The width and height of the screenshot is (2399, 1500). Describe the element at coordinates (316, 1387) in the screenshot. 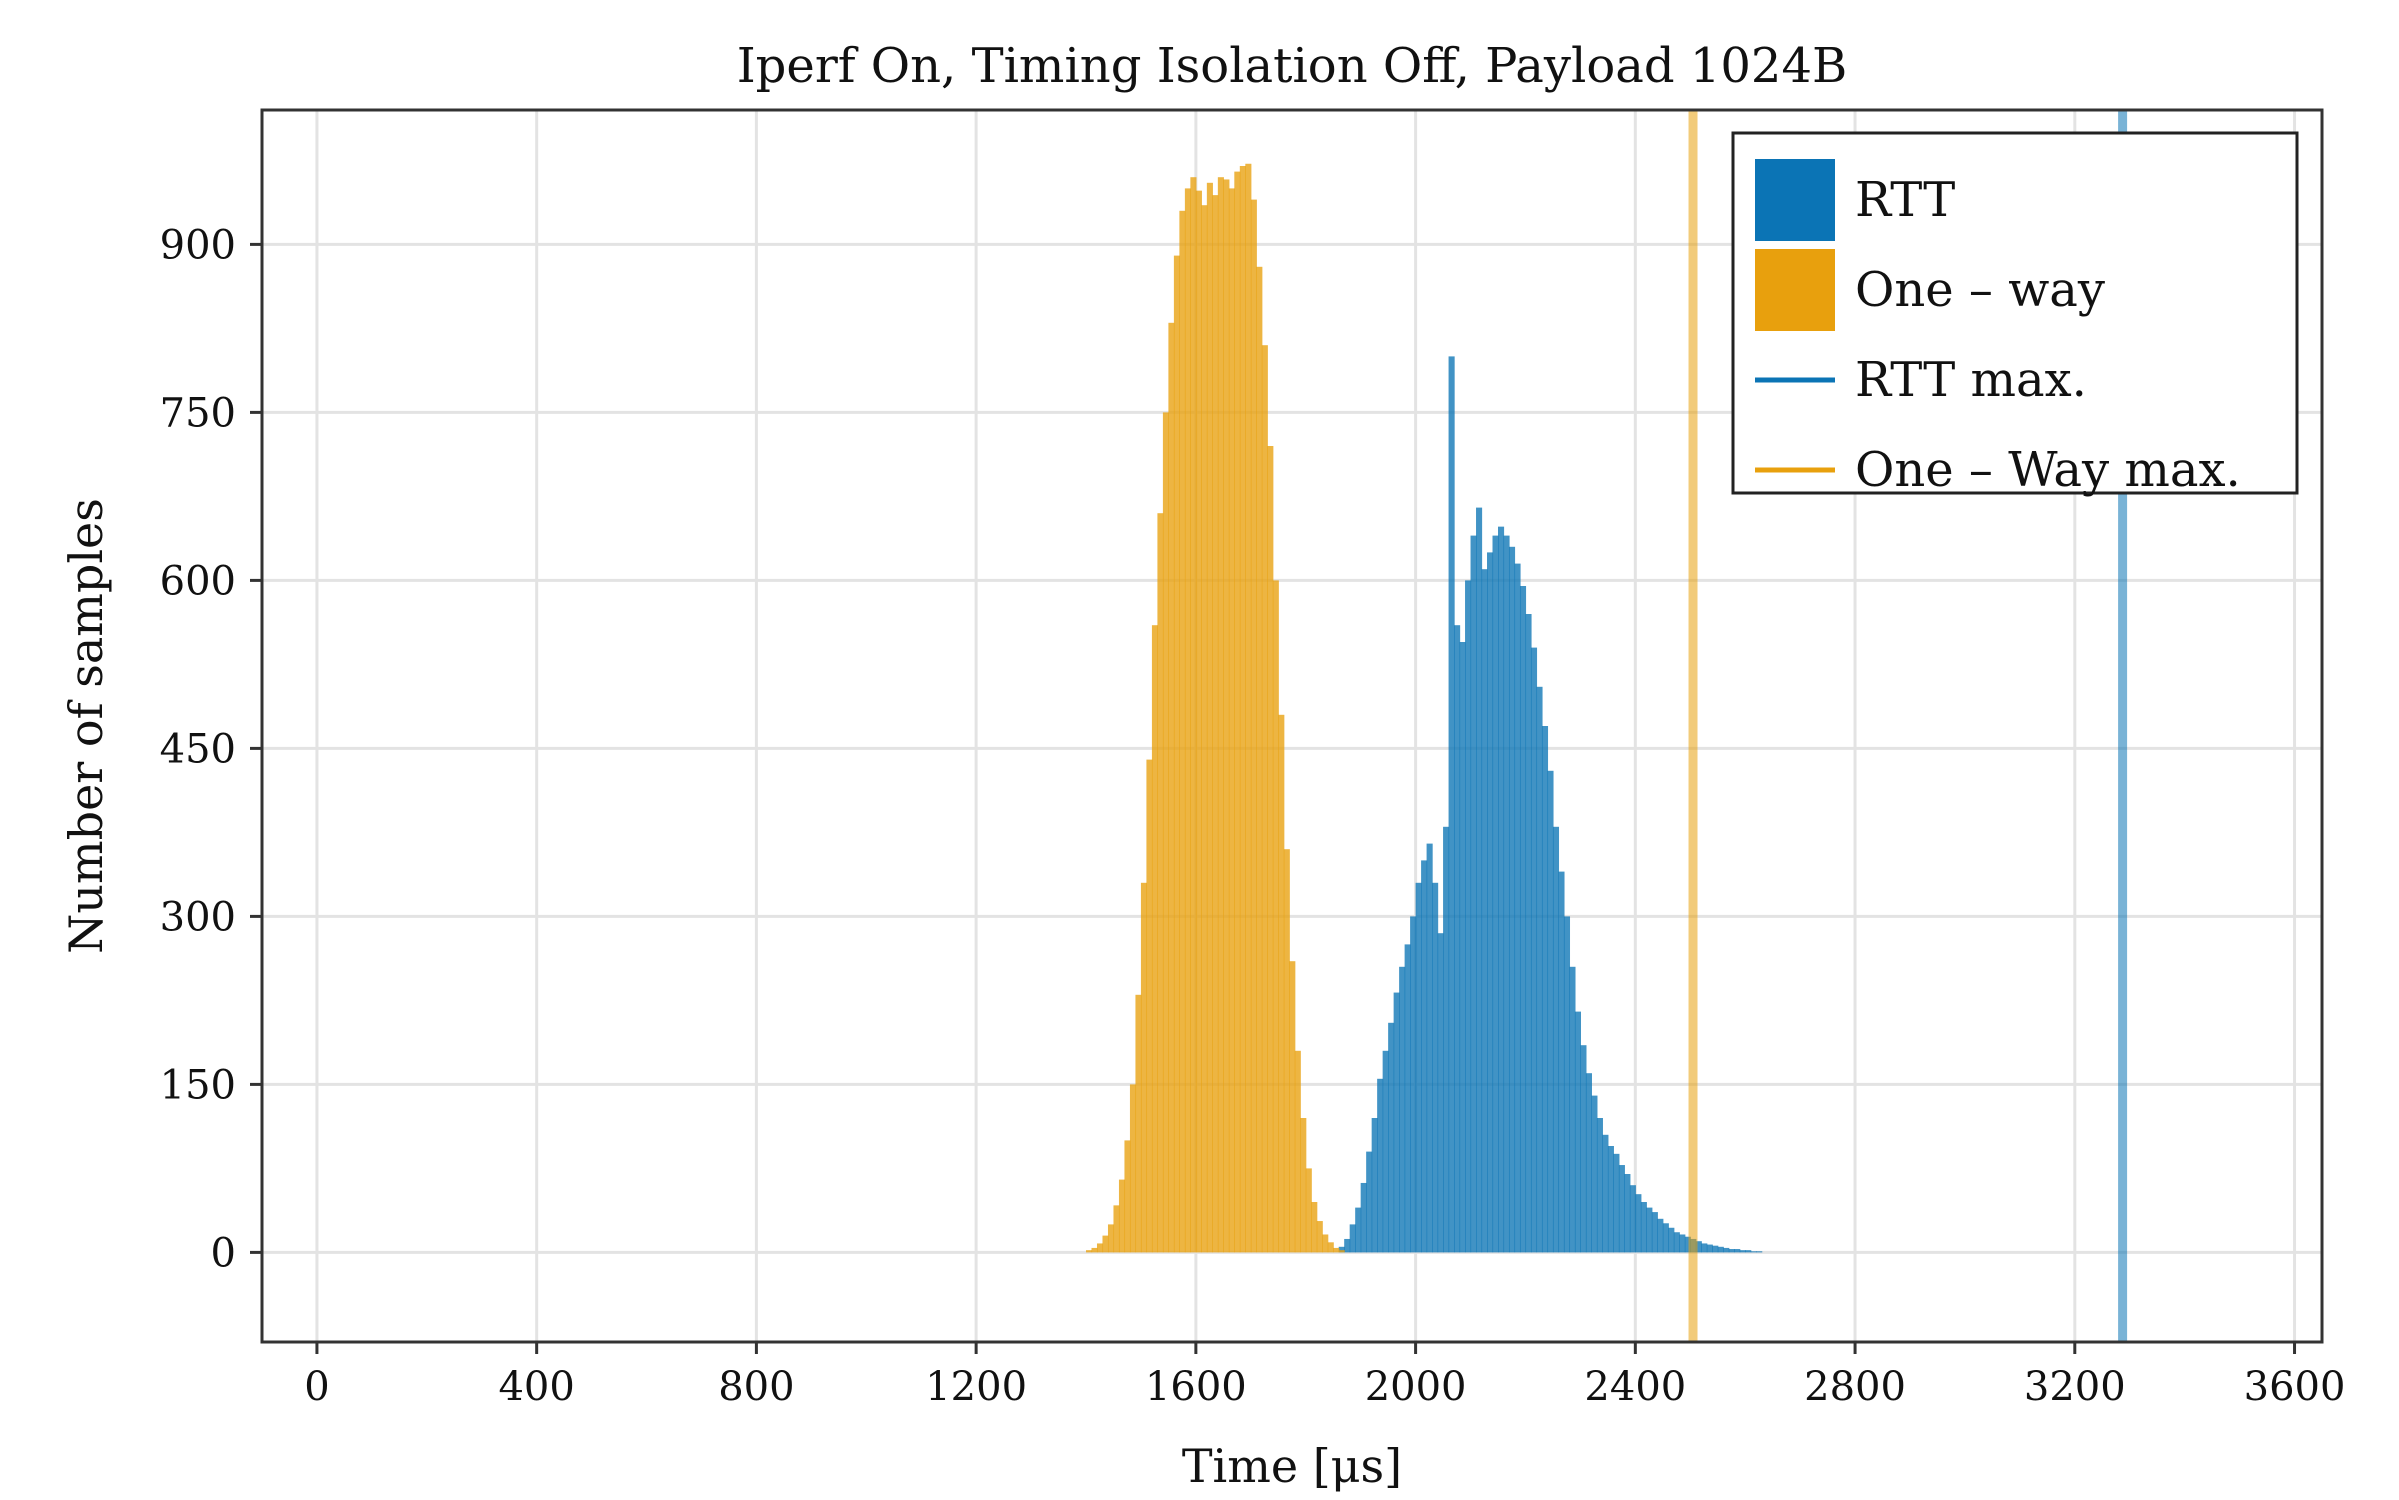

I see `x-tick-label: 0` at that location.